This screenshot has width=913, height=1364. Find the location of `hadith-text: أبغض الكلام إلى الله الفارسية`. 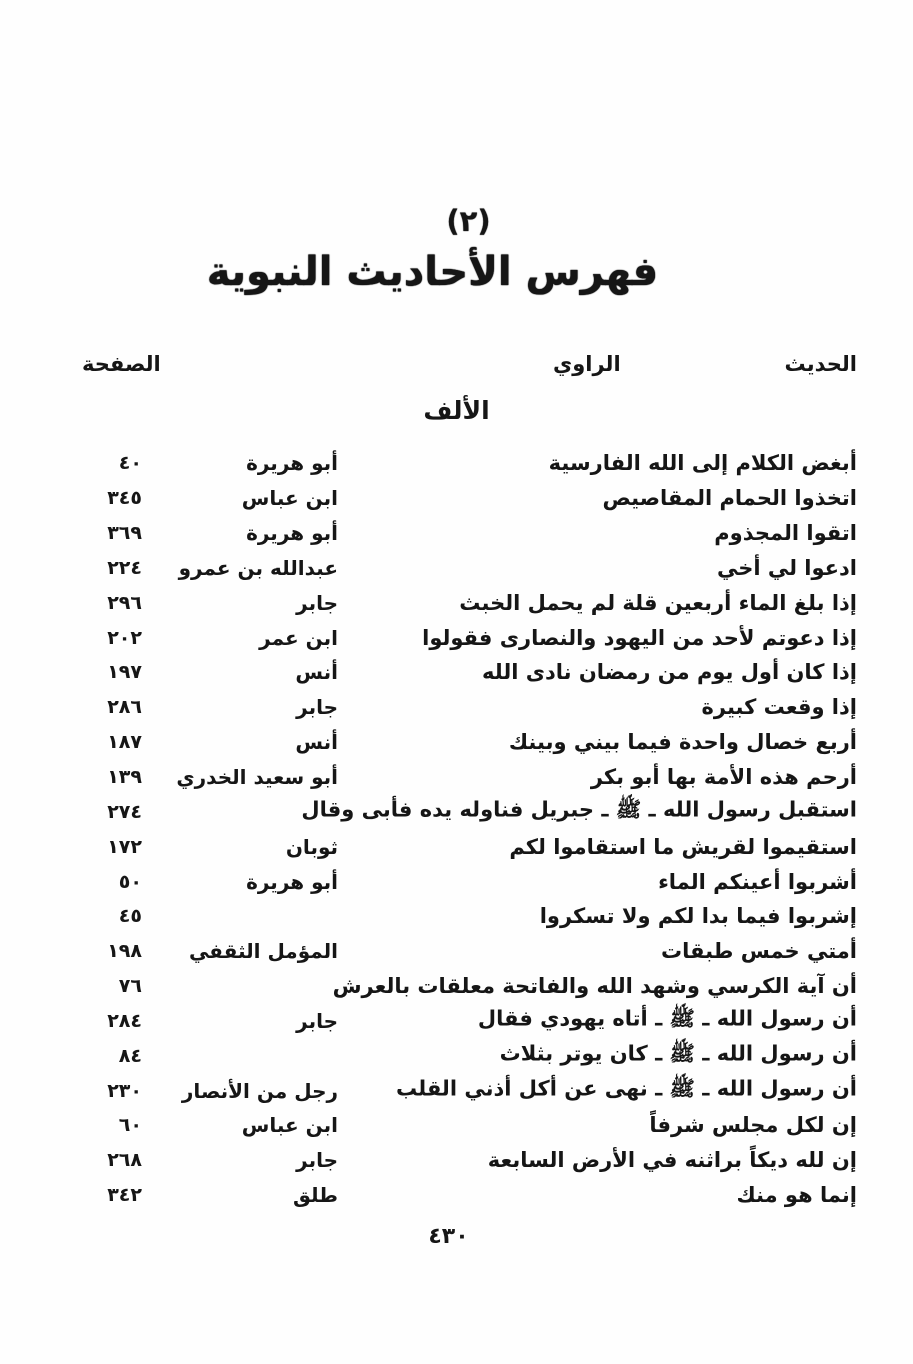

hadith-text: أبغض الكلام إلى الله الفارسية is located at coordinates (702, 463).